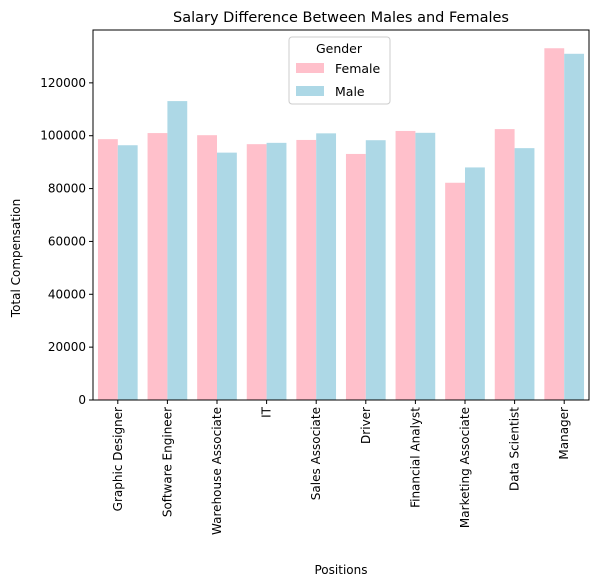  Describe the element at coordinates (82, 400) in the screenshot. I see `y-tick-label: 0` at that location.